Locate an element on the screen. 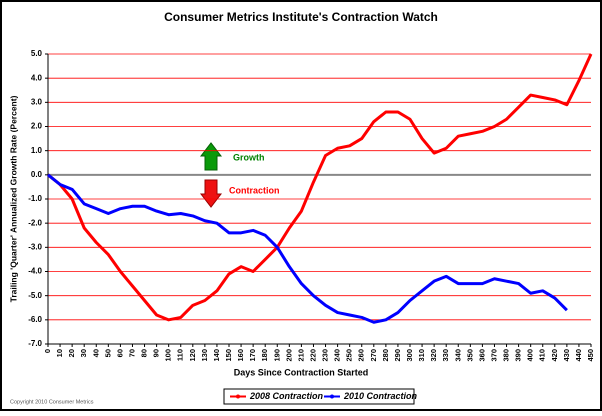 This screenshot has width=602, height=416. x-tick-label: 180 is located at coordinates (264, 355).